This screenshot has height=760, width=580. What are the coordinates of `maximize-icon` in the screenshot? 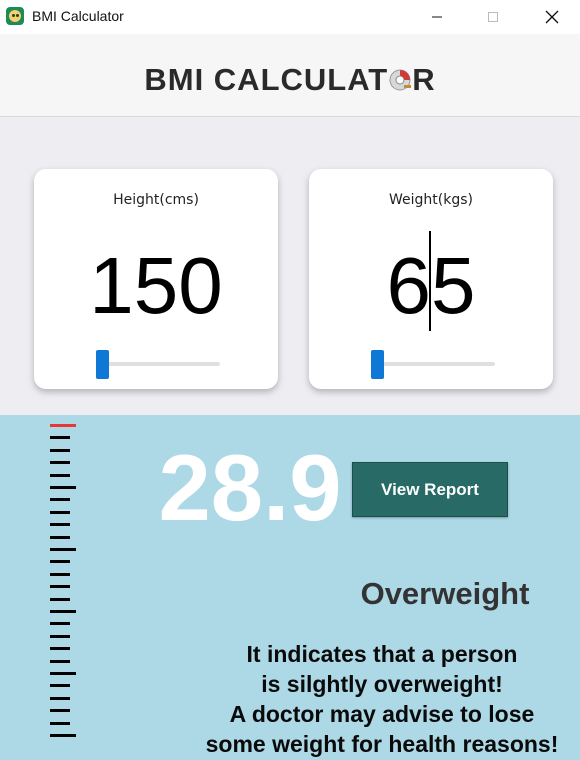 It's located at (493, 17).